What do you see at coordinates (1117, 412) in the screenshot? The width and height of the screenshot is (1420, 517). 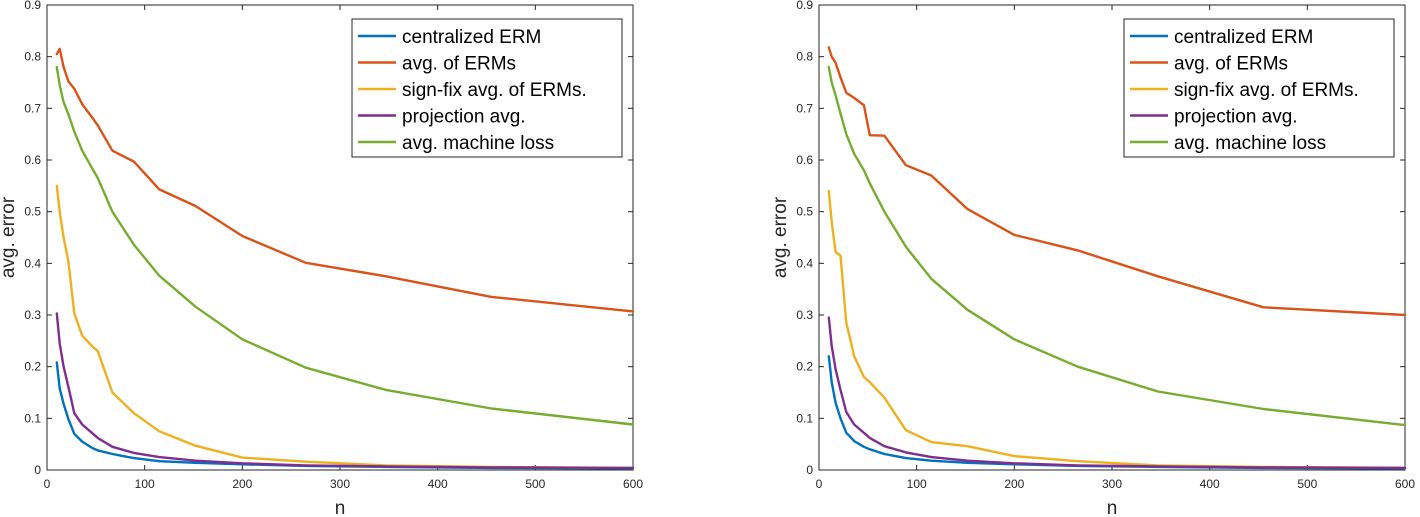 I see `series-line-centralized-erm` at bounding box center [1117, 412].